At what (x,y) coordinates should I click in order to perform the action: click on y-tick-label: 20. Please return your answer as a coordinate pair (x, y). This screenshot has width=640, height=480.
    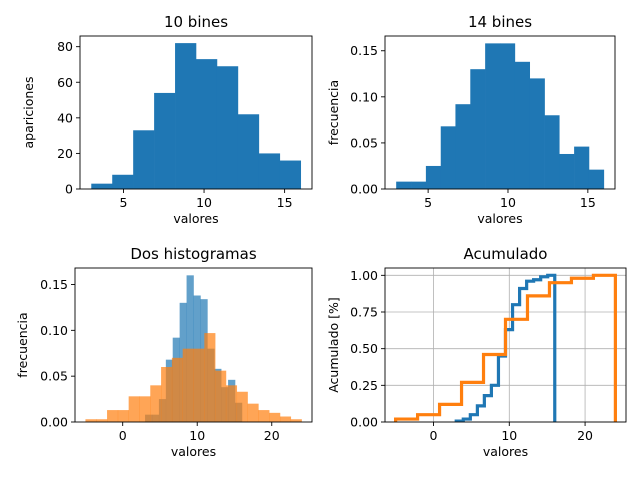
    Looking at the image, I should click on (65, 153).